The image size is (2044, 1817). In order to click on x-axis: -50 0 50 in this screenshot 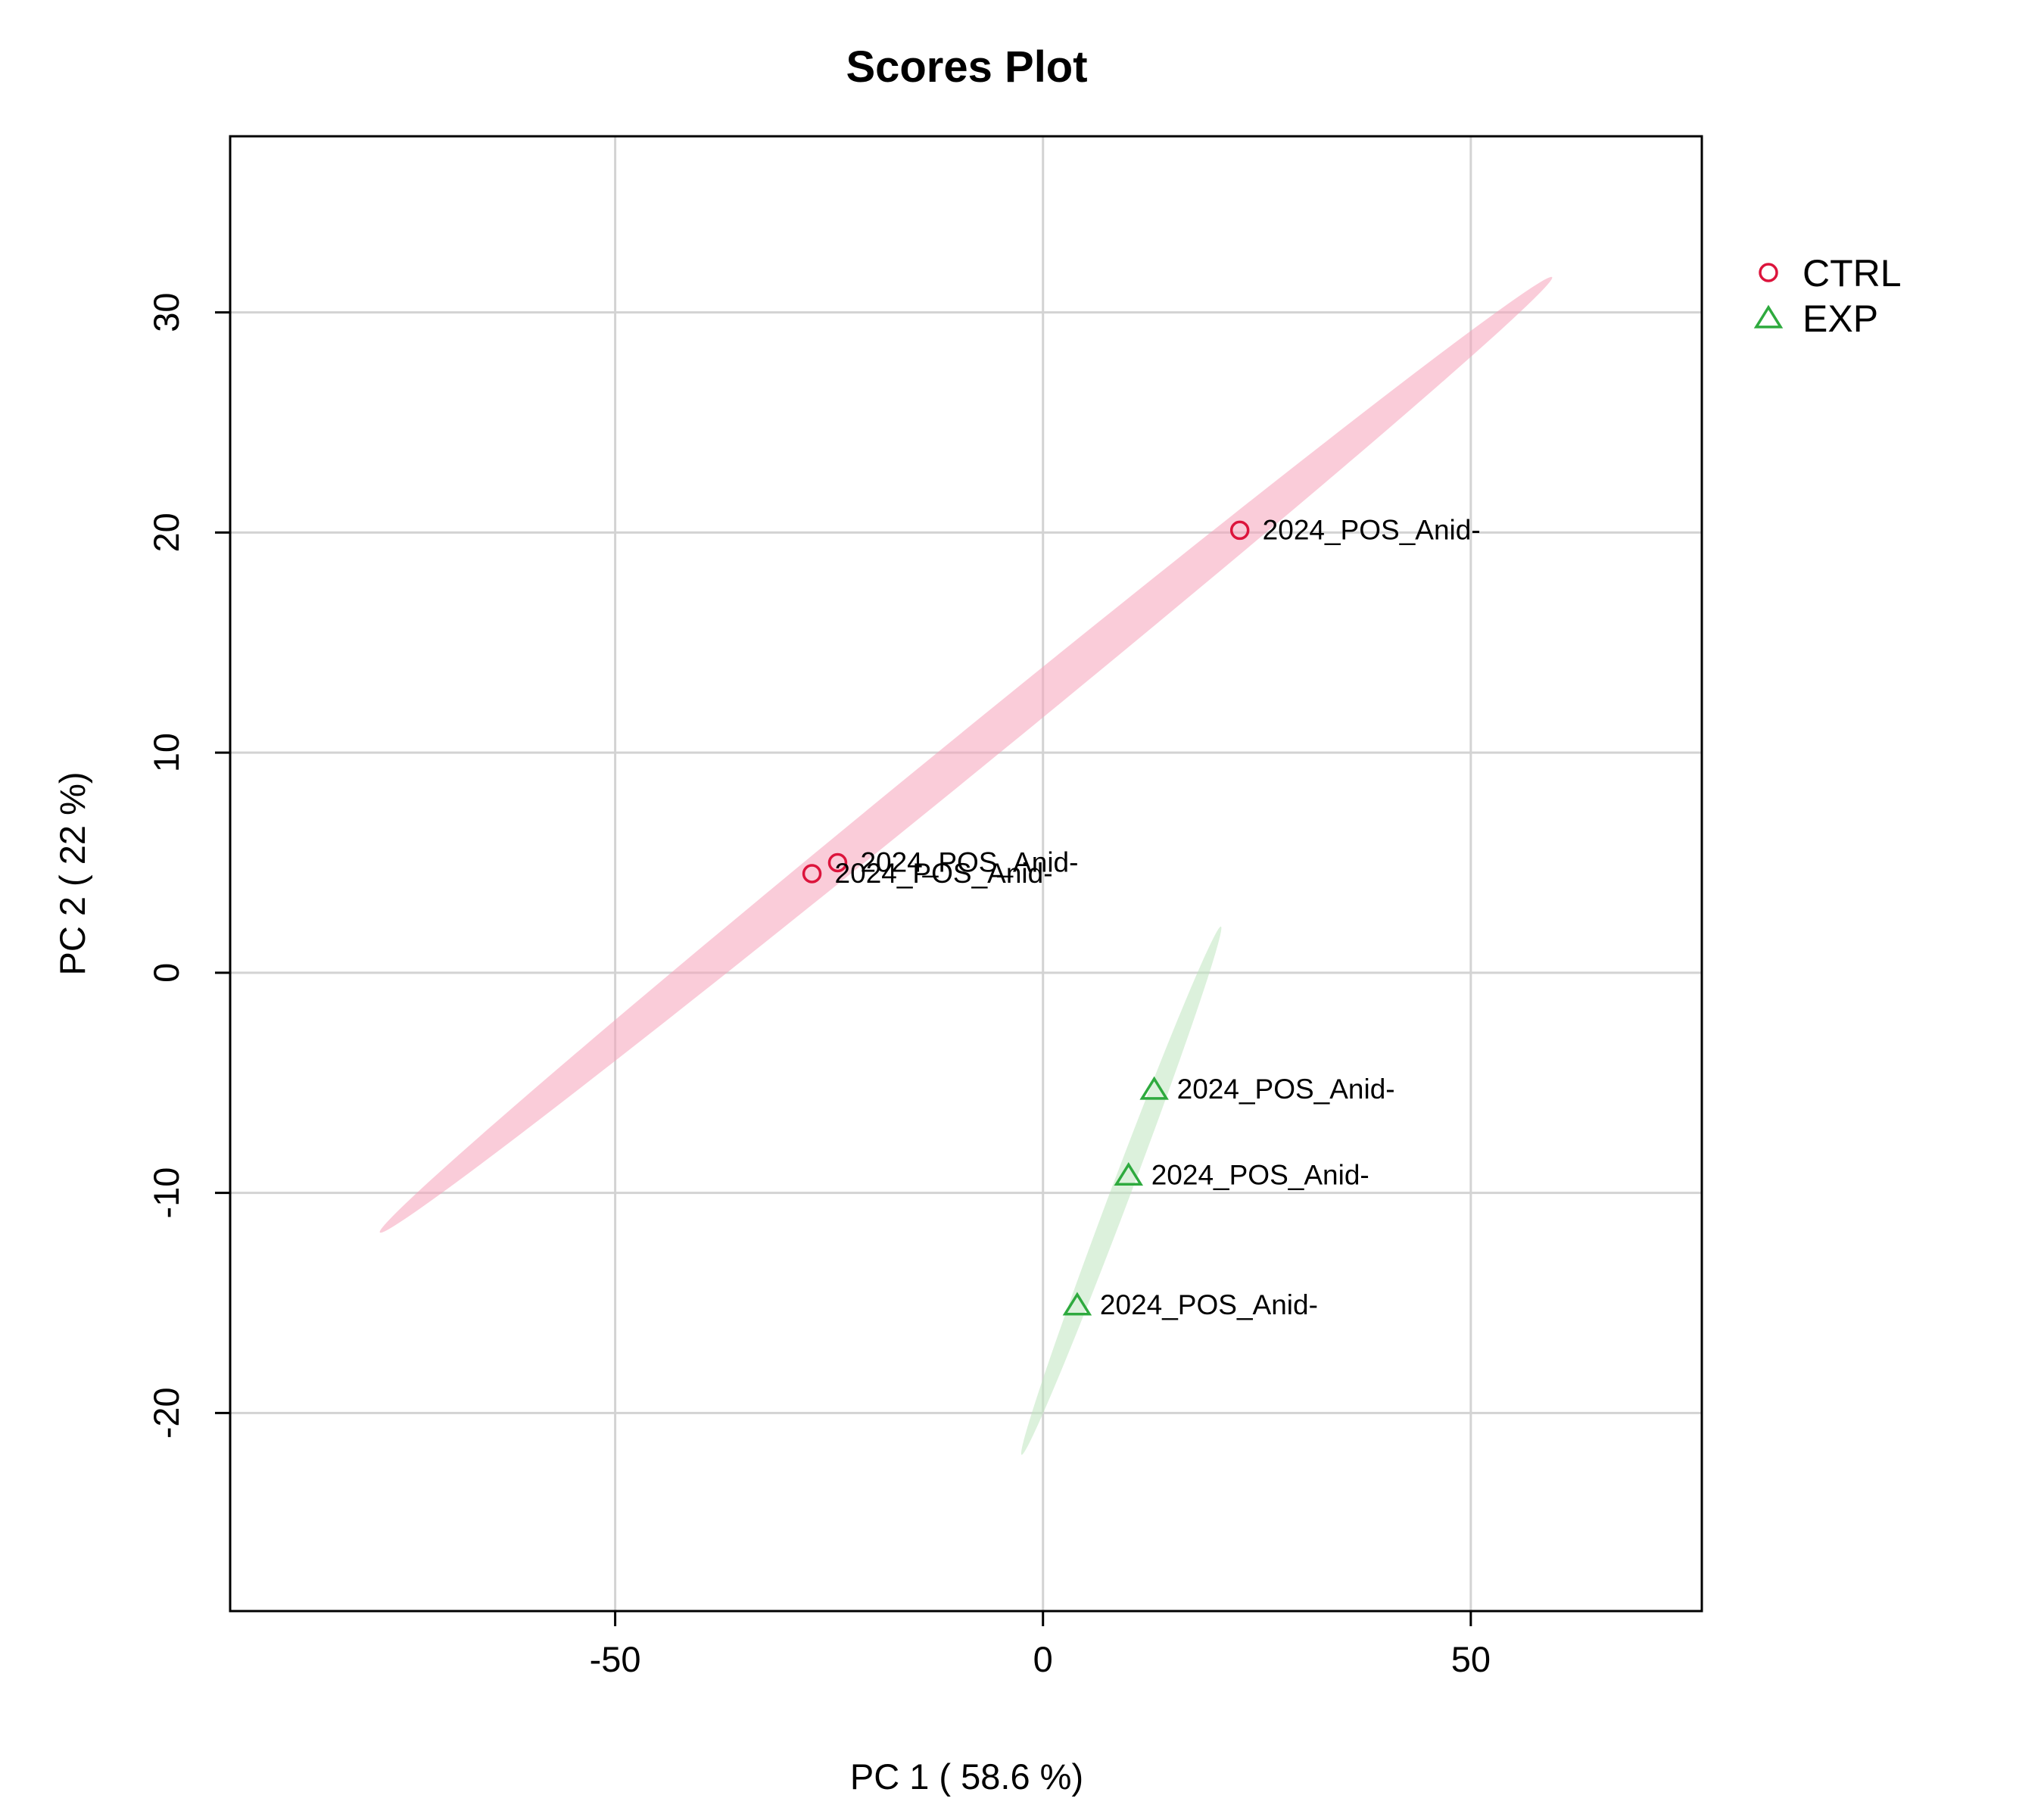, I will do `click(1040, 1645)`.